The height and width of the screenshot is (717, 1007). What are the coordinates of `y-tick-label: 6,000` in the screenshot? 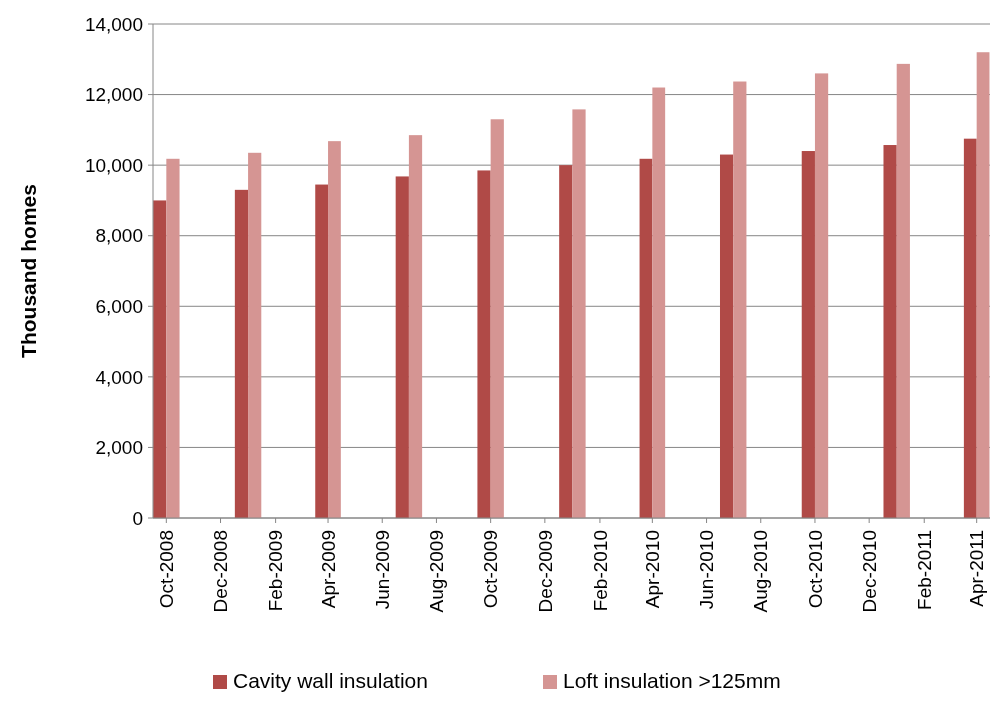 It's located at (119, 306).